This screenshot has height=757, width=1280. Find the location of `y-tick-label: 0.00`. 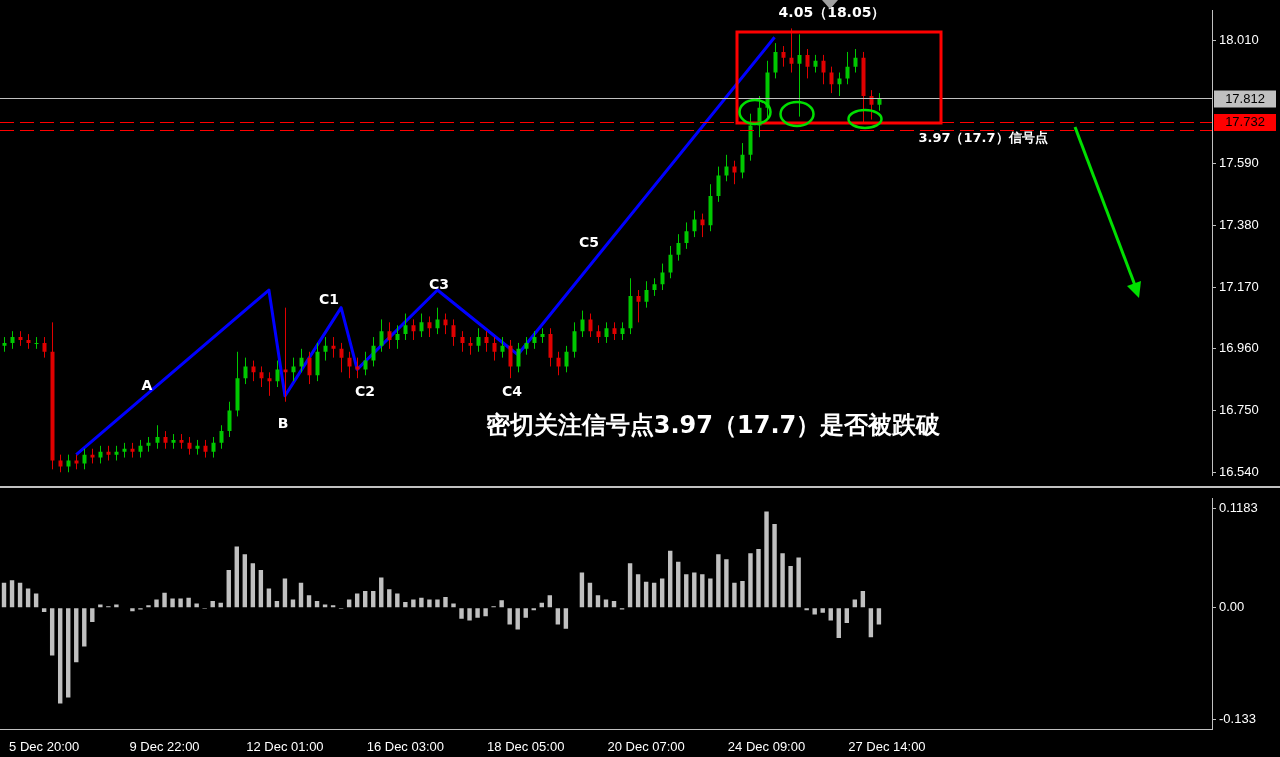

y-tick-label: 0.00 is located at coordinates (1232, 607).